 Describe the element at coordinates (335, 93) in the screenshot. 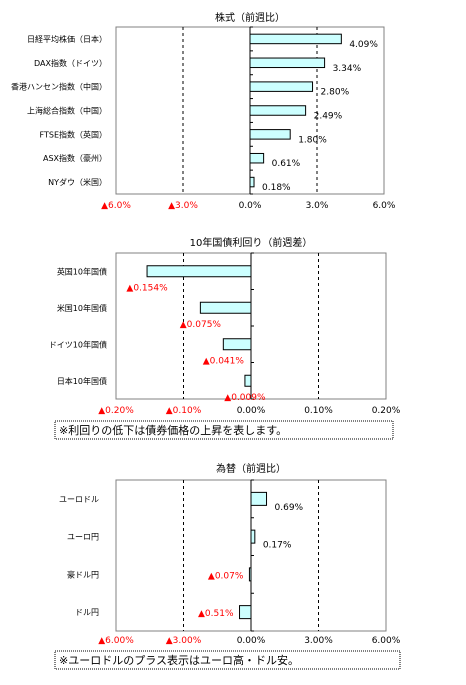

I see `value-label-0-2: 2.80%` at that location.